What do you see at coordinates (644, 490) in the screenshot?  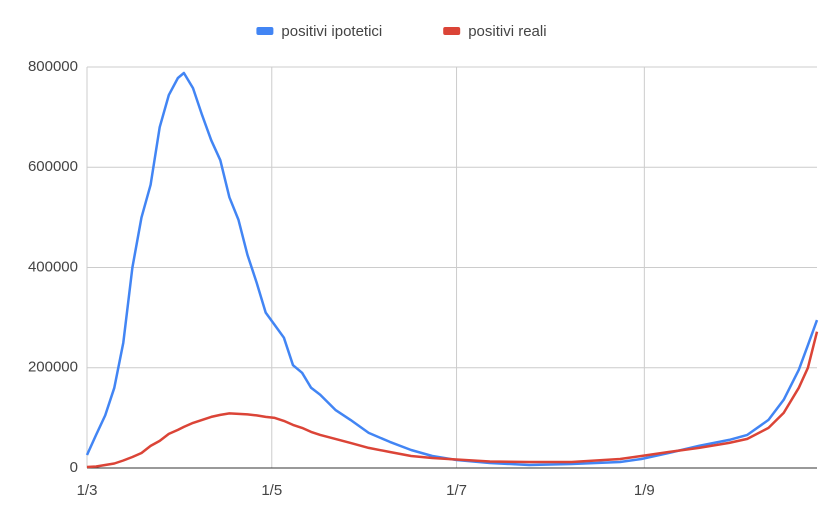 I see `x-tick-label: 1/9` at bounding box center [644, 490].